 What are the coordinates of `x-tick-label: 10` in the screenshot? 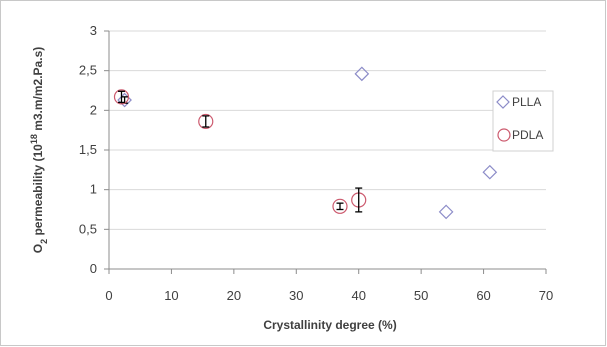 It's located at (171, 295).